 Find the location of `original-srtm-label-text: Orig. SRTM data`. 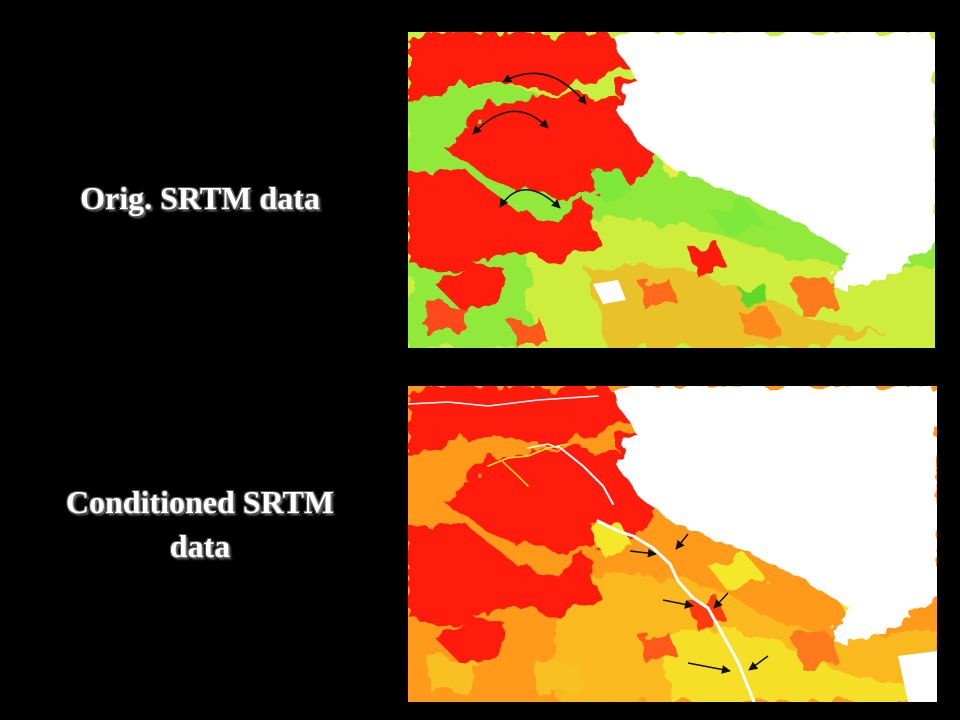

original-srtm-label-text: Orig. SRTM data is located at coordinates (200, 198).